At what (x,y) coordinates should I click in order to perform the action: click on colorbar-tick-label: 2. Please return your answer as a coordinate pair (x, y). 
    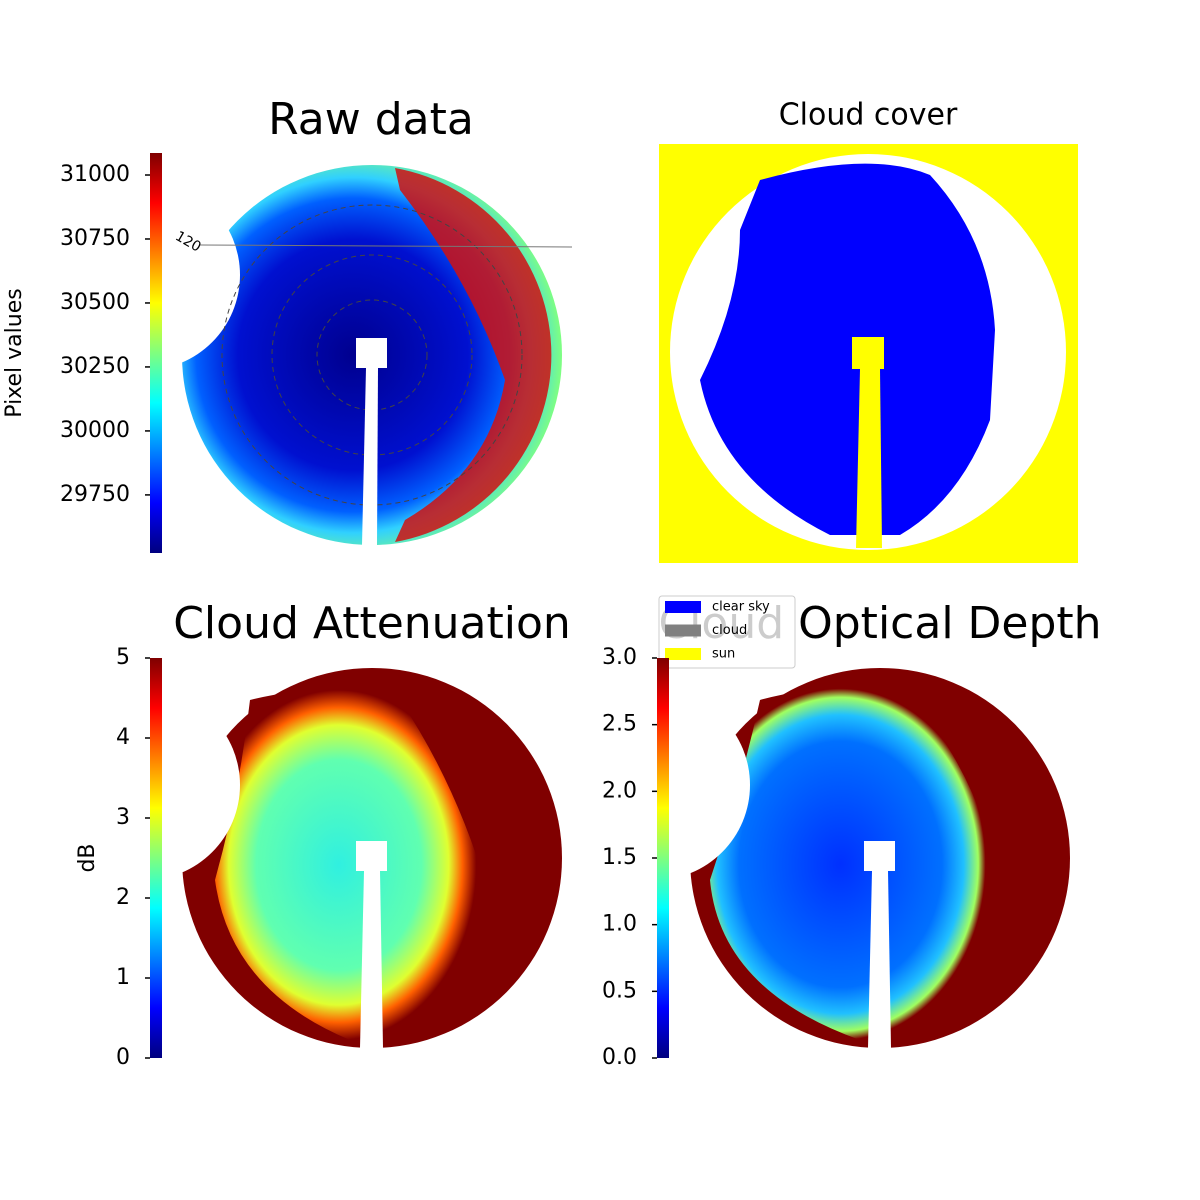
    Looking at the image, I should click on (123, 897).